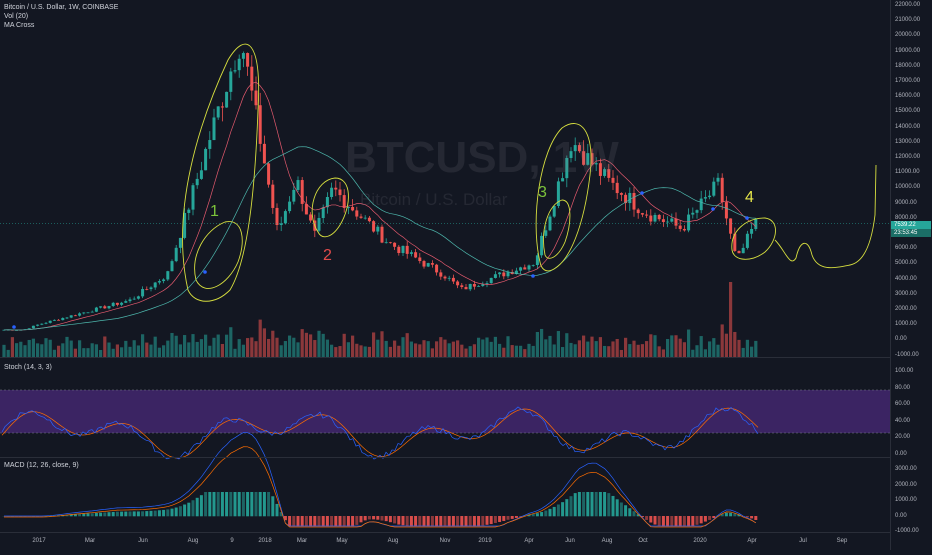 The image size is (932, 555). I want to click on macd-tick: 0.00, so click(901, 516).